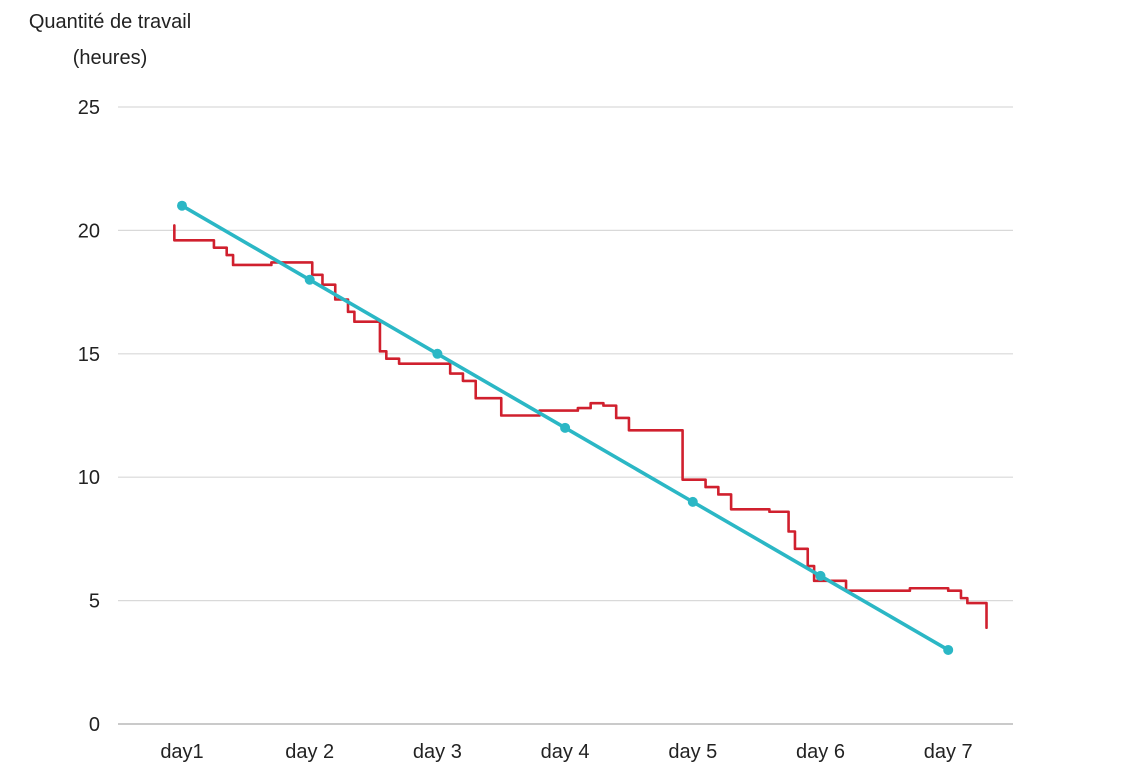 The height and width of the screenshot is (771, 1127). I want to click on x-tick-labels: day1 day 2 day 3 day 4 day 5 day 6 day 7, so click(566, 752).